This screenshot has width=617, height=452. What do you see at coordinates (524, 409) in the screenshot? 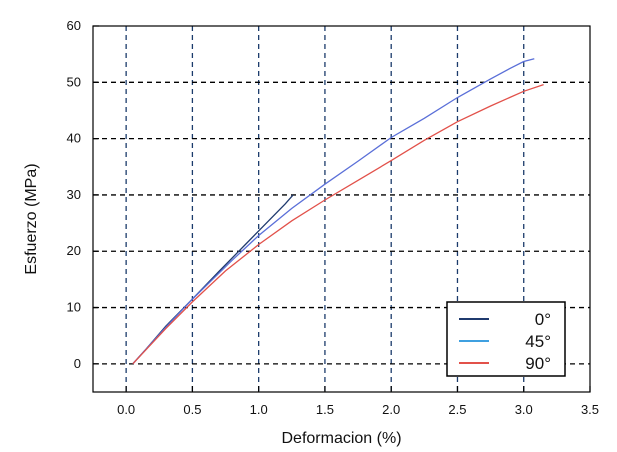
I see `x-tick-label: 3.0` at bounding box center [524, 409].